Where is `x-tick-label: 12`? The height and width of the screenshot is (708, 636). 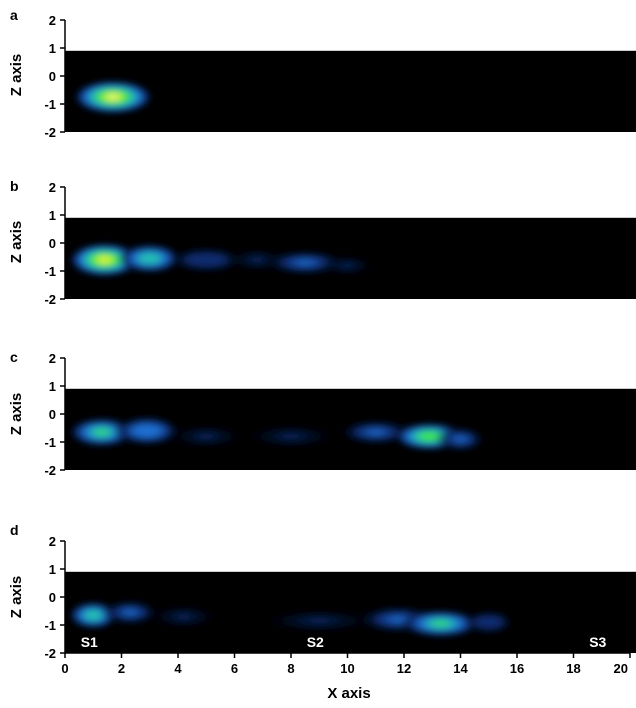 x-tick-label: 12 is located at coordinates (404, 668).